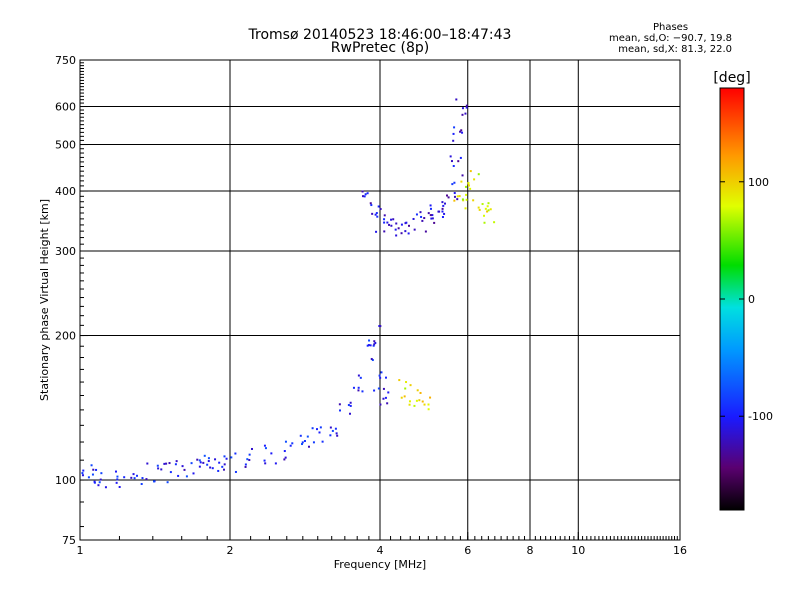 The height and width of the screenshot is (600, 800). Describe the element at coordinates (680, 550) in the screenshot. I see `x-tick-label: 16` at that location.